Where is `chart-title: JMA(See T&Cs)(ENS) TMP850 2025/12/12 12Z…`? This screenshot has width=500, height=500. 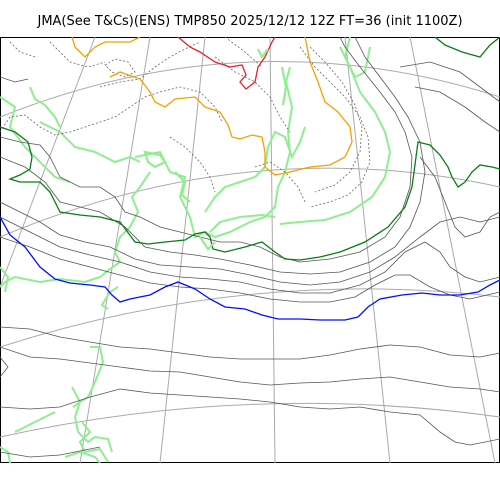
chart-title: JMA(See T&Cs)(ENS) TMP850 2025/12/12 12Z… is located at coordinates (250, 21).